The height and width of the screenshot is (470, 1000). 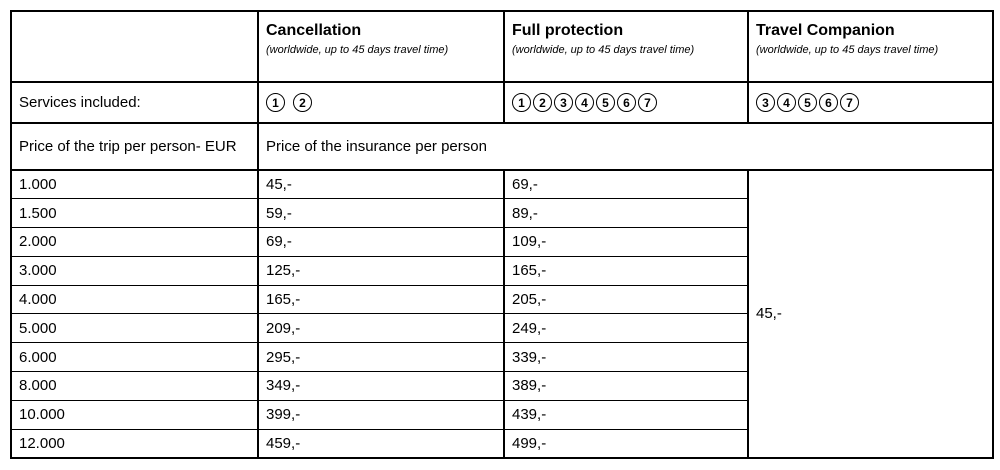 I want to click on full-protection-price-cell: 89,-, so click(x=626, y=213).